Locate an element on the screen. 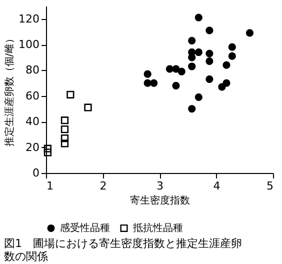  x-tick-label: 5 is located at coordinates (270, 186).